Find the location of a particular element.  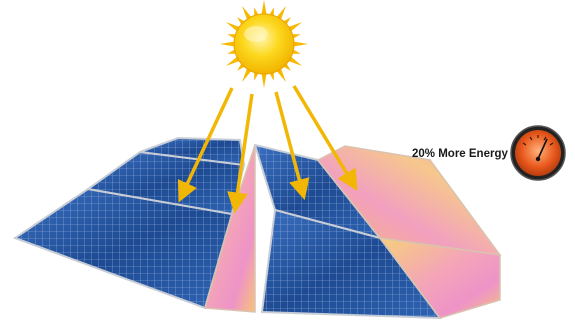

sun-icon is located at coordinates (264, 44).